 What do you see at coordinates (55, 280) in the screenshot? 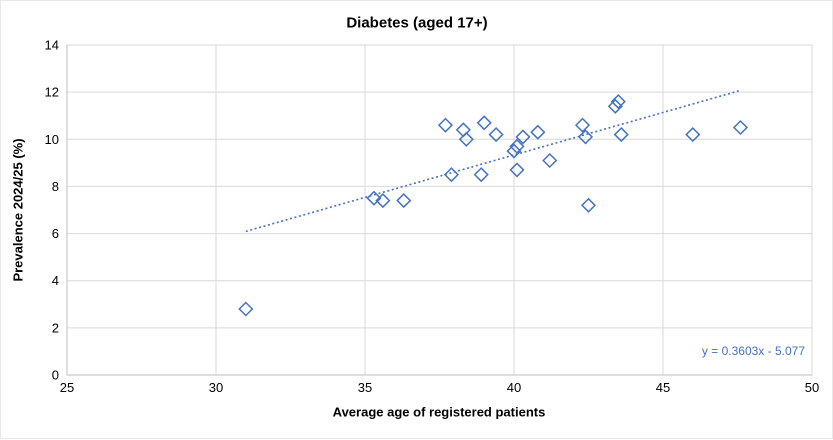
I see `y-tick-label: 4` at bounding box center [55, 280].